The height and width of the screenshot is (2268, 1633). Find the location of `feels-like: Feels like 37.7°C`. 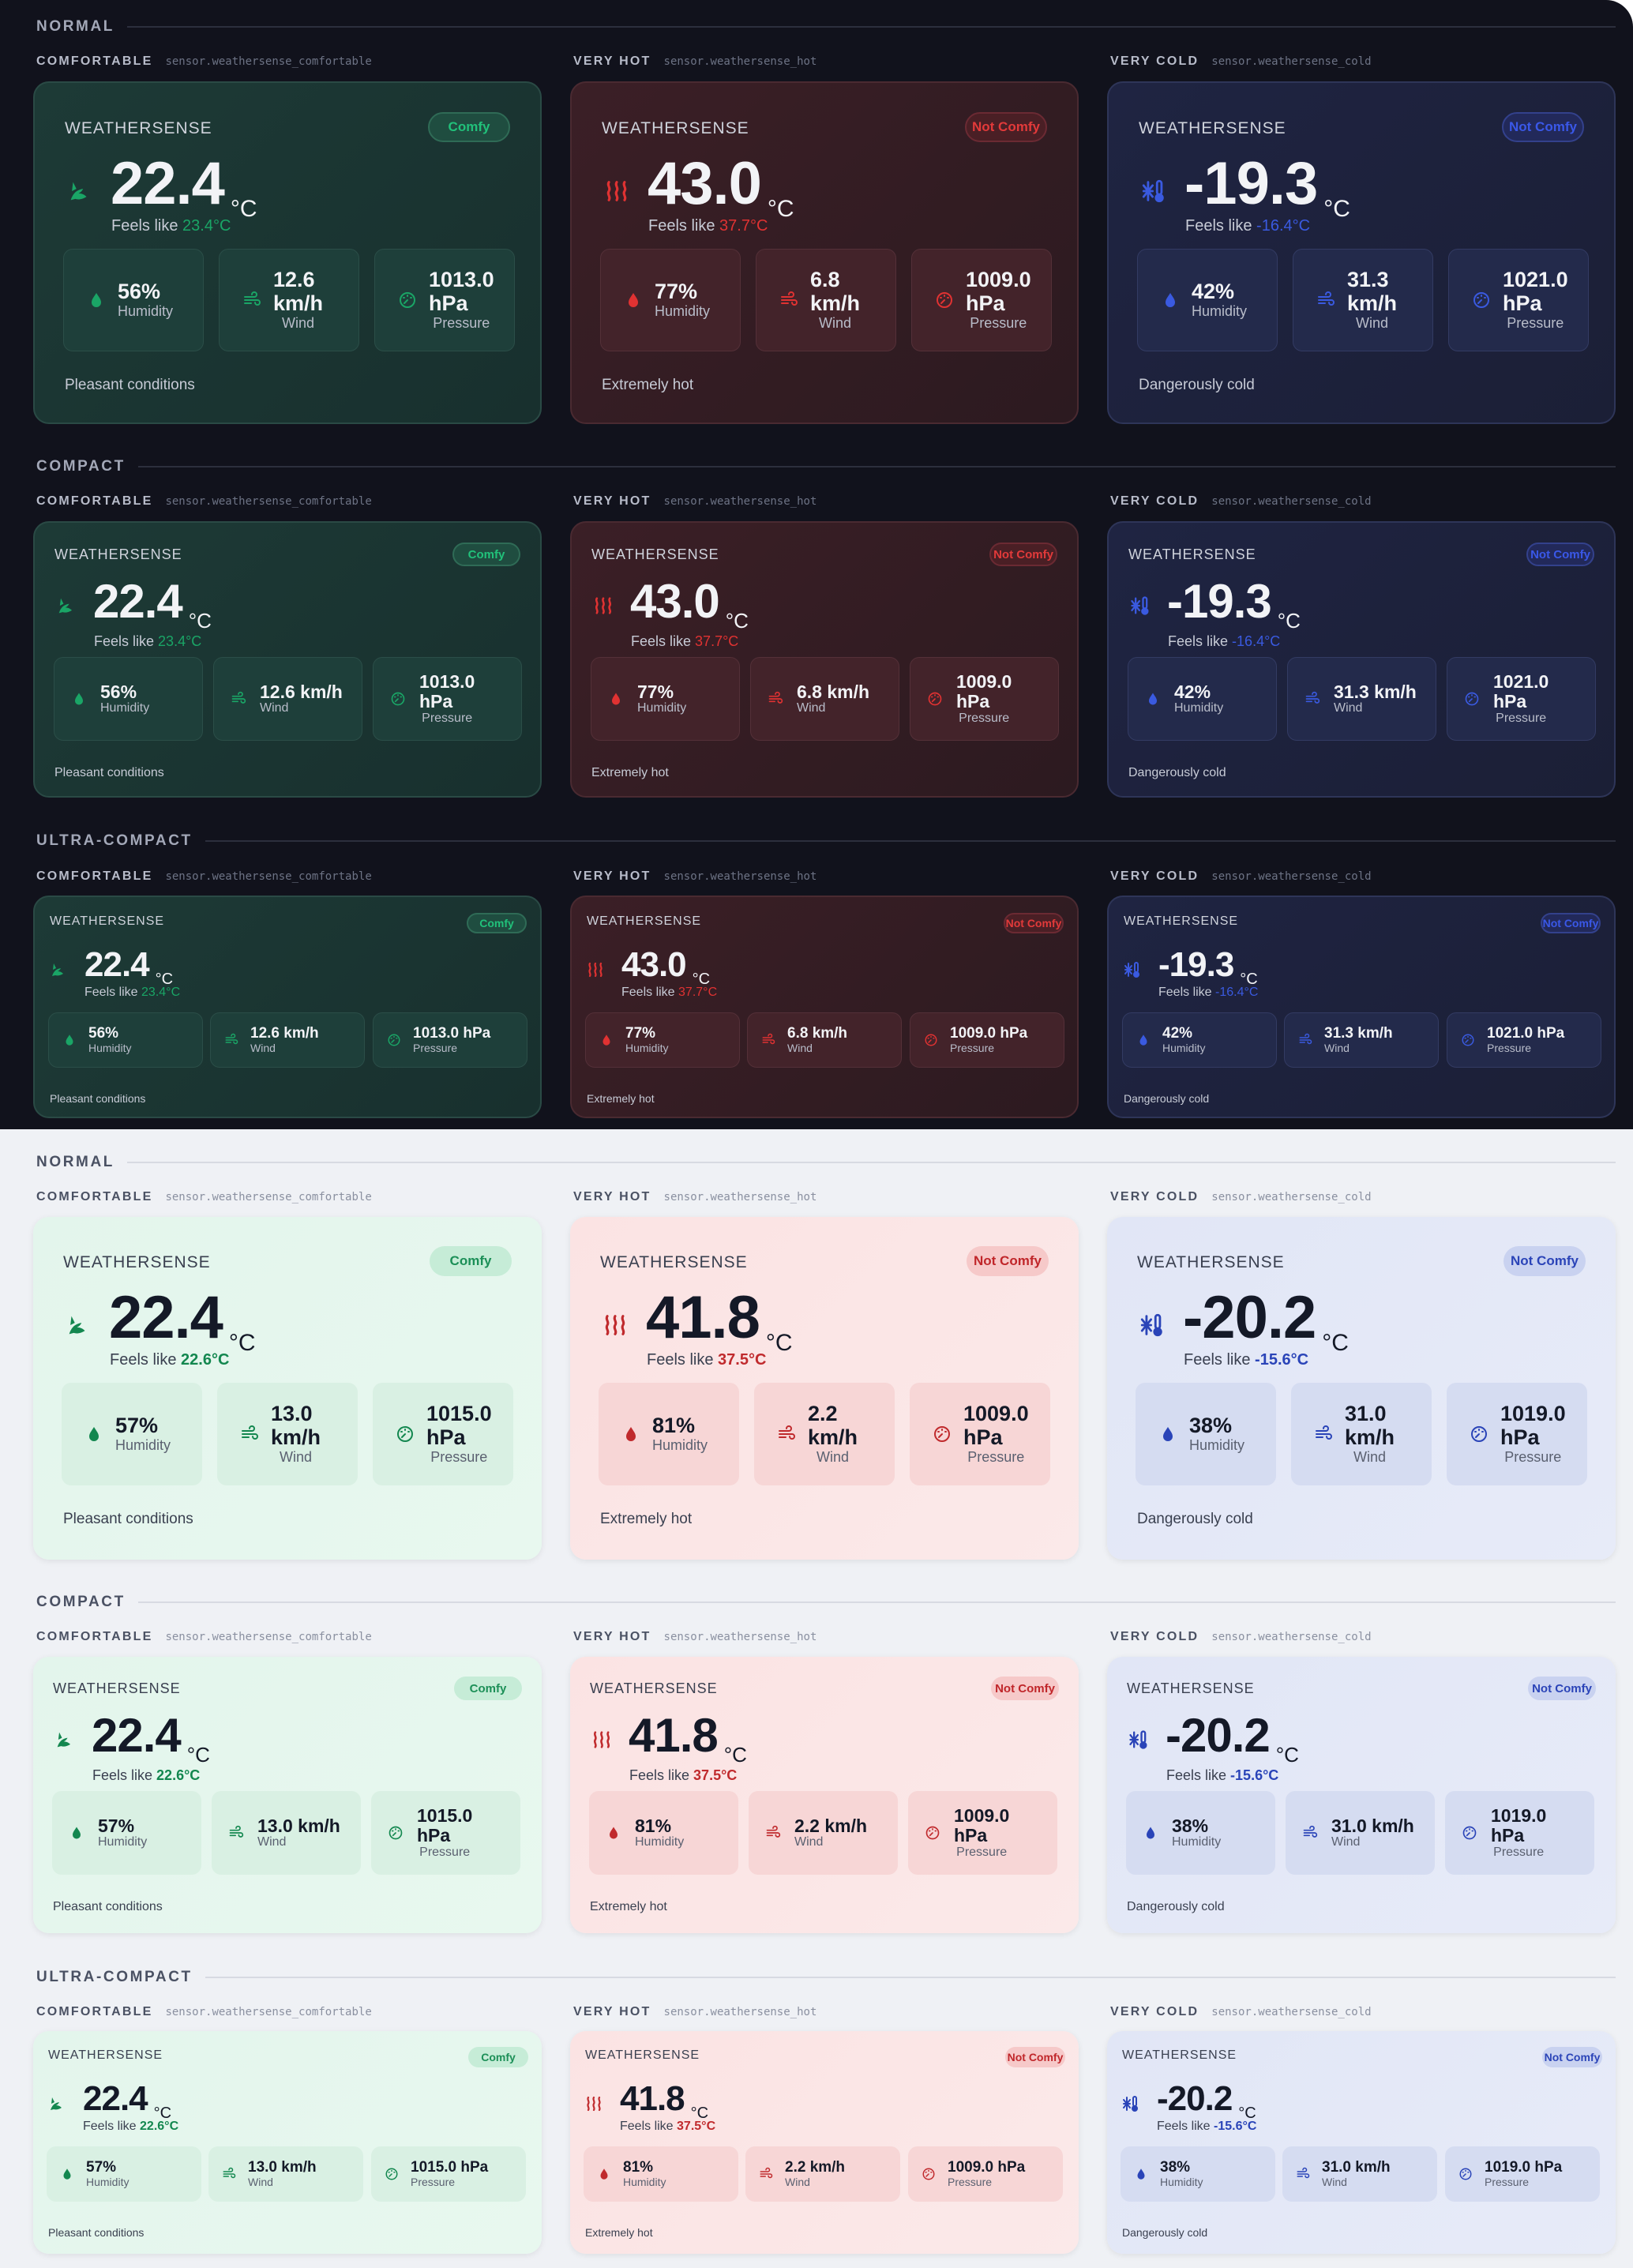

feels-like: Feels like 37.7°C is located at coordinates (685, 641).